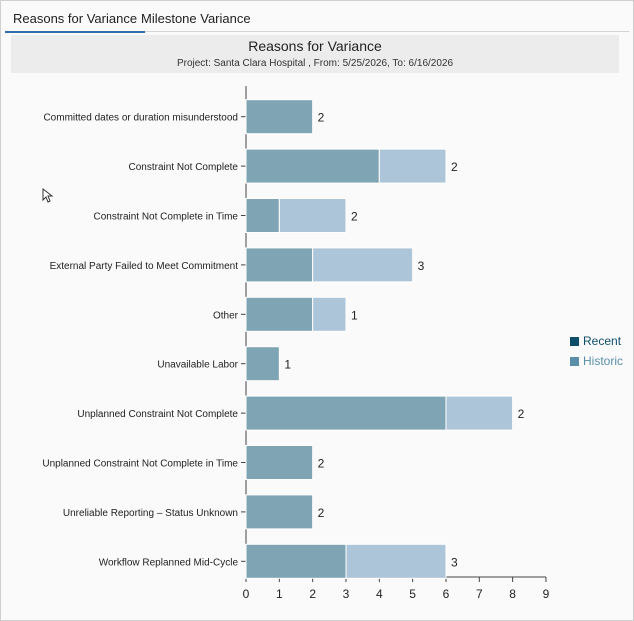 The width and height of the screenshot is (634, 621). What do you see at coordinates (197, 365) in the screenshot?
I see `category-label: Unavailable Labor` at bounding box center [197, 365].